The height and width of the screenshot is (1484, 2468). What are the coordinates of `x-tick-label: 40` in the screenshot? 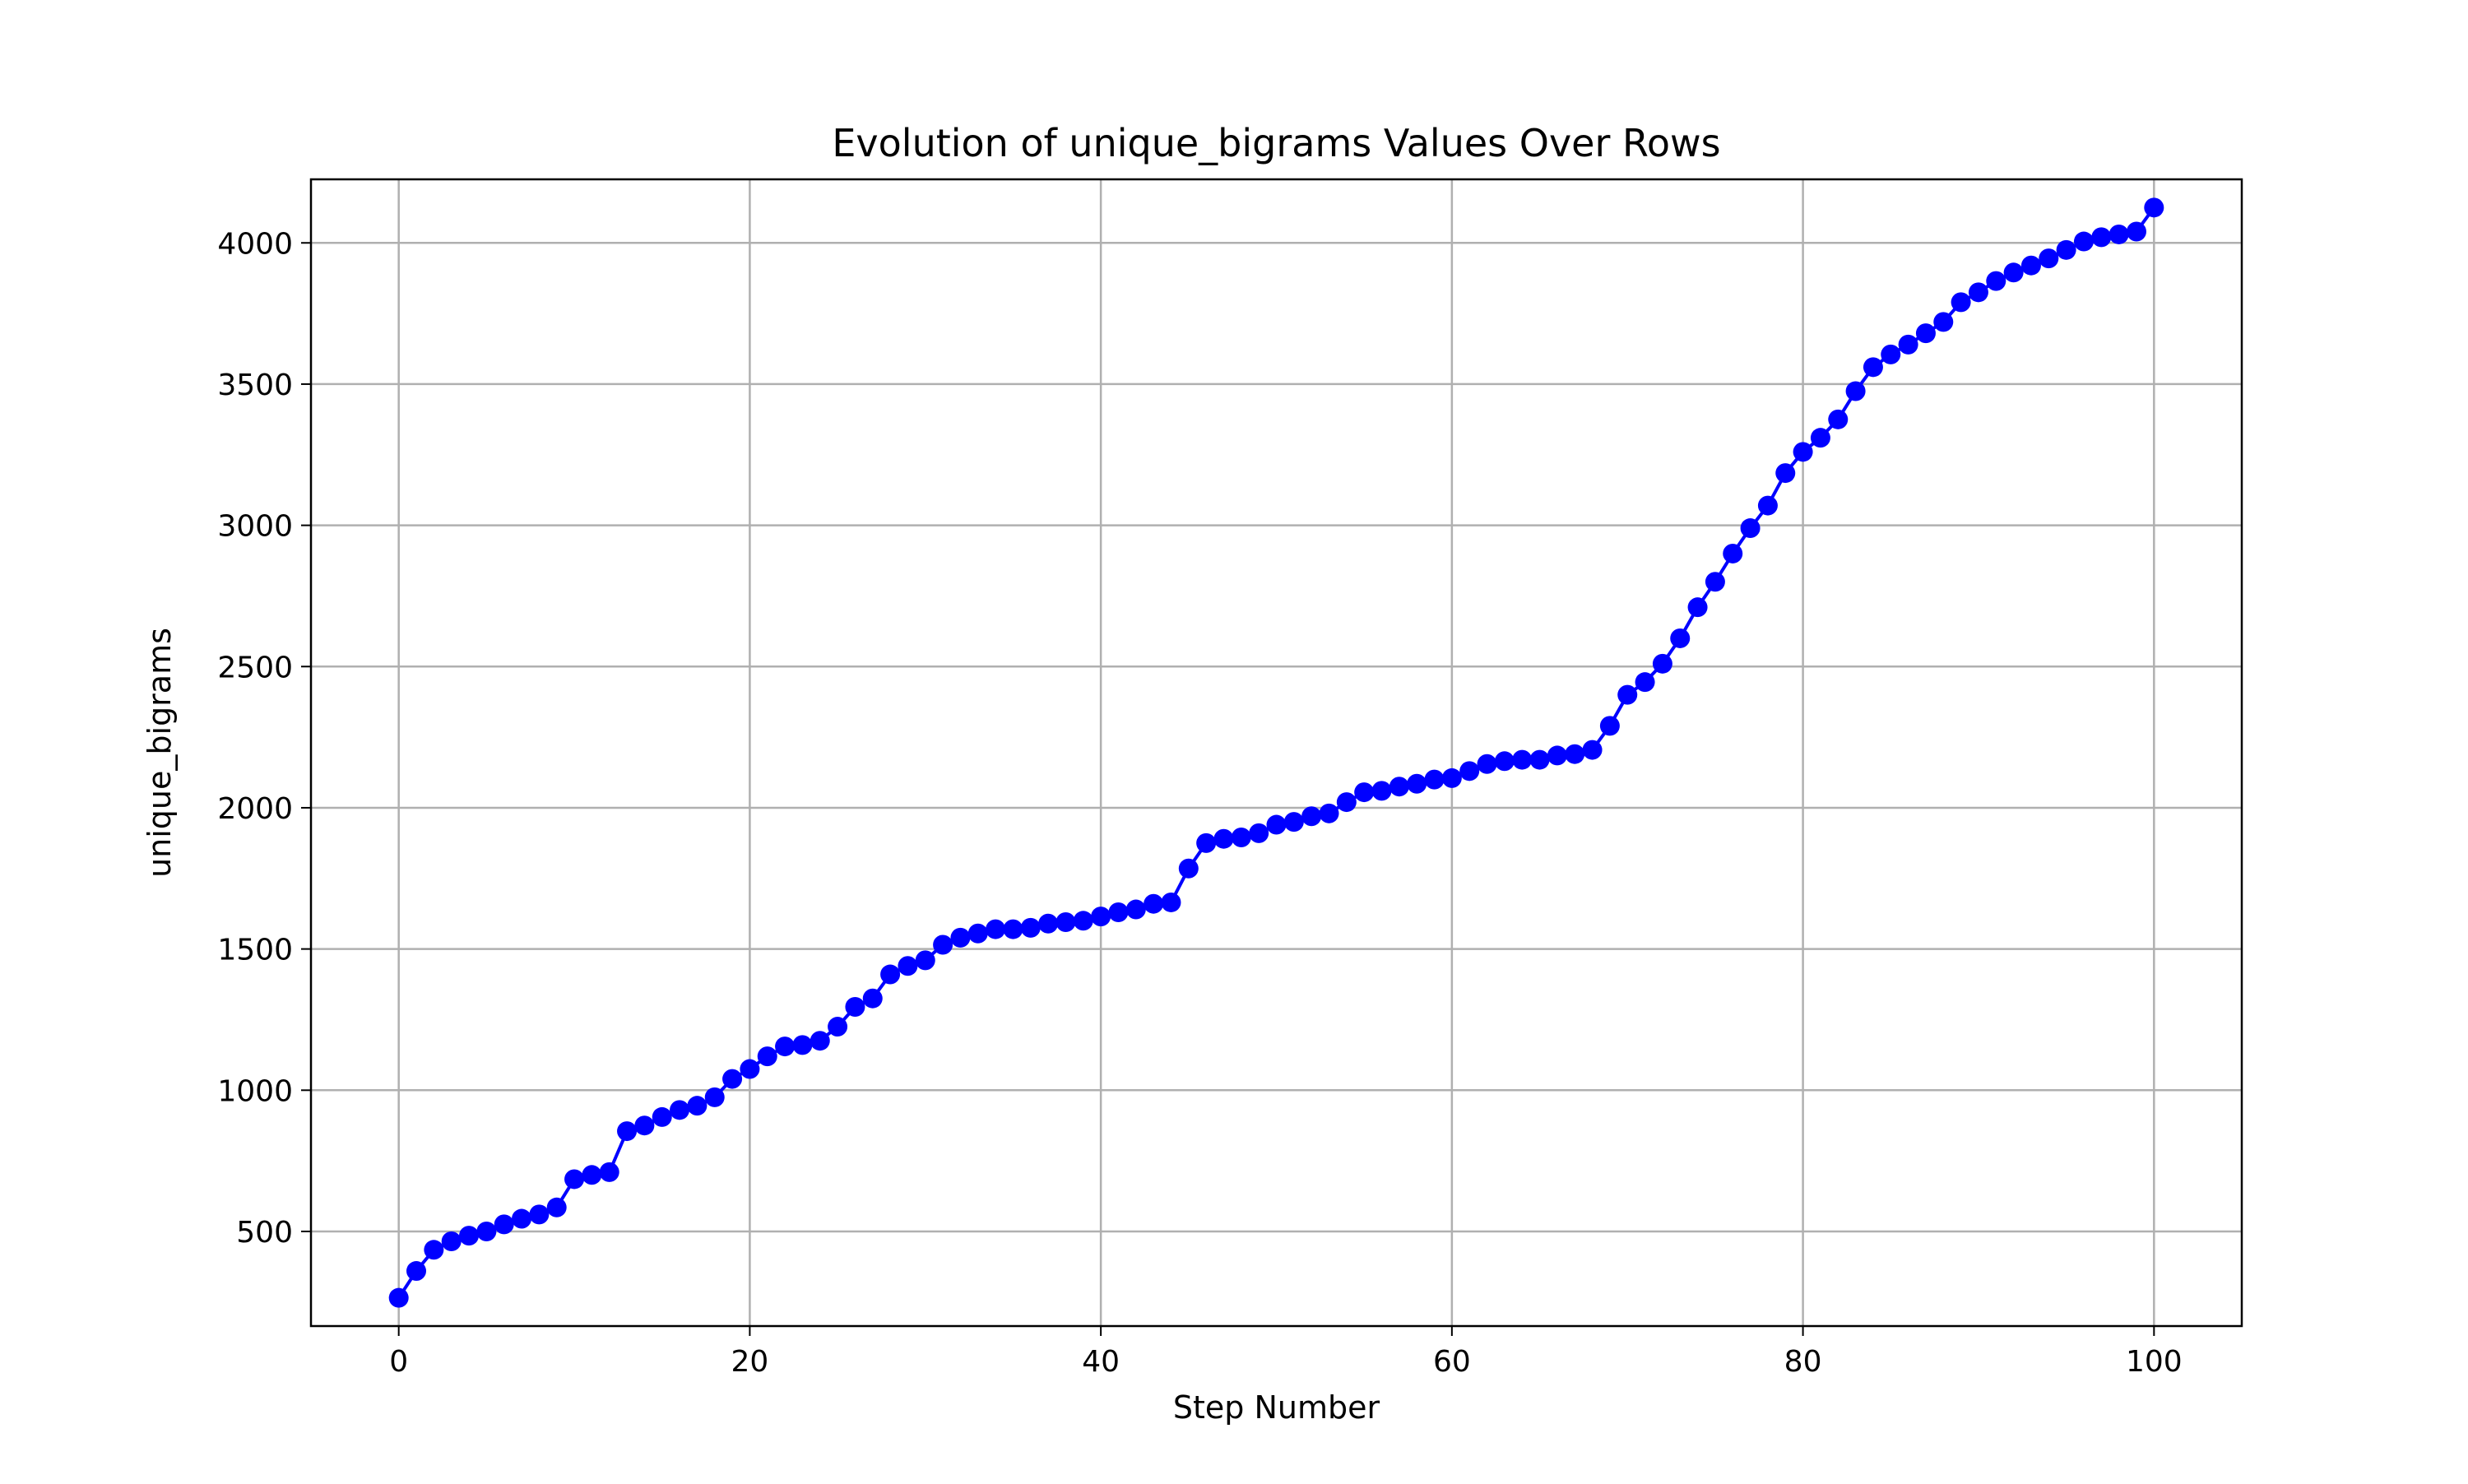 It's located at (1101, 1362).